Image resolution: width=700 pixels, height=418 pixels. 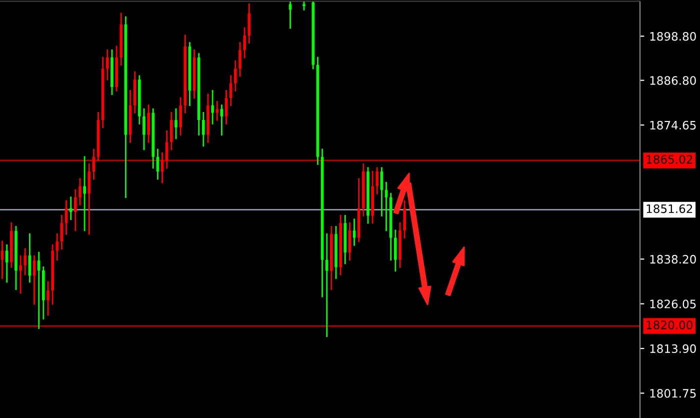 I want to click on y-tick-label: 1813.90, so click(x=673, y=349).